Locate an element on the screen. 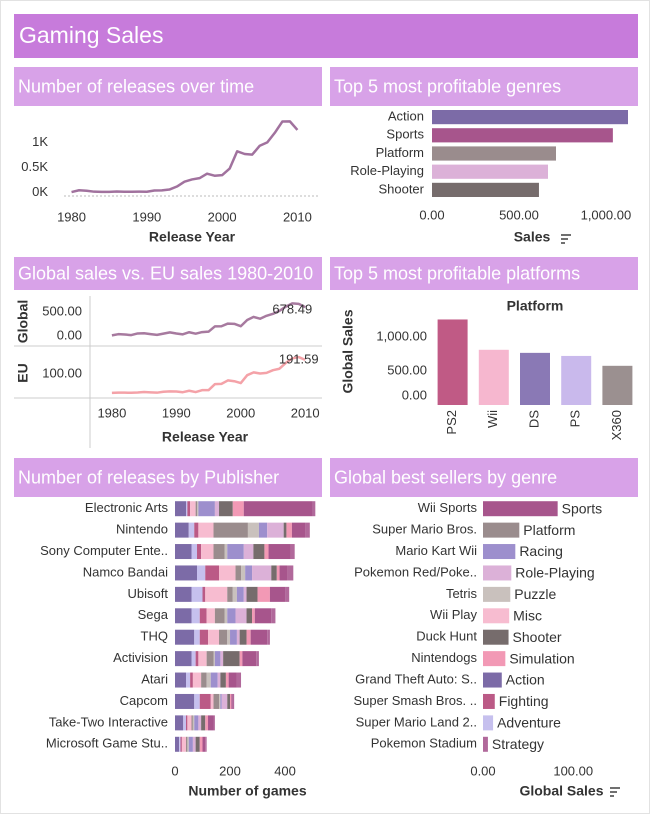  category-label: Take-Two Interactive is located at coordinates (108, 721).